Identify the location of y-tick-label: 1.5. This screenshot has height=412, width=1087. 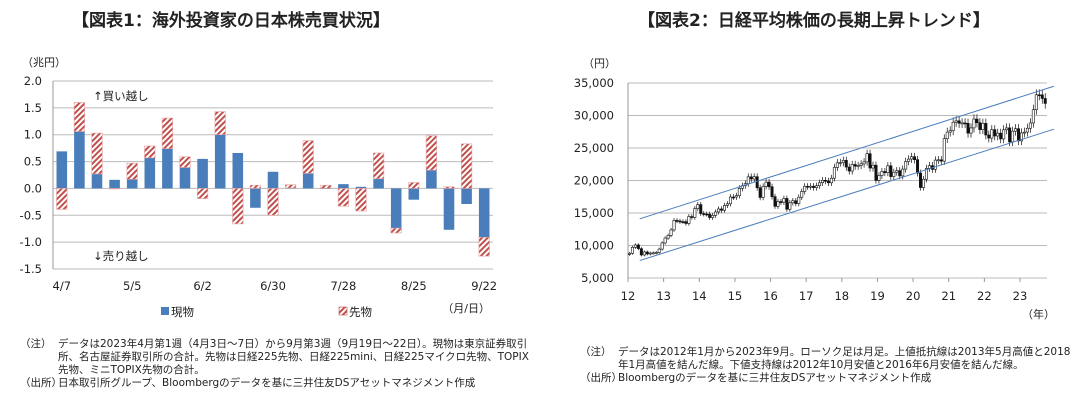
(33, 108).